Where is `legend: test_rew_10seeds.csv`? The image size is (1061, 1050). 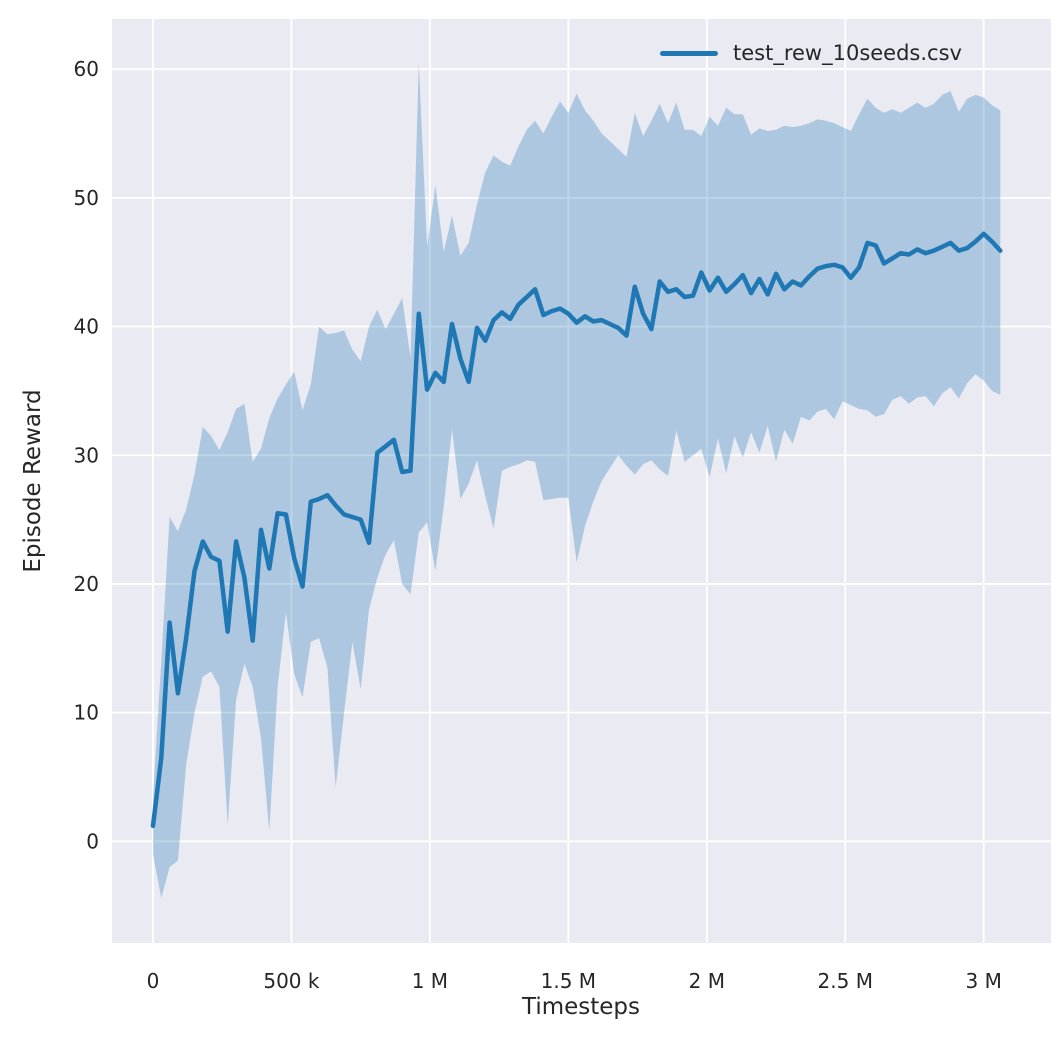 legend: test_rew_10seeds.csv is located at coordinates (811, 53).